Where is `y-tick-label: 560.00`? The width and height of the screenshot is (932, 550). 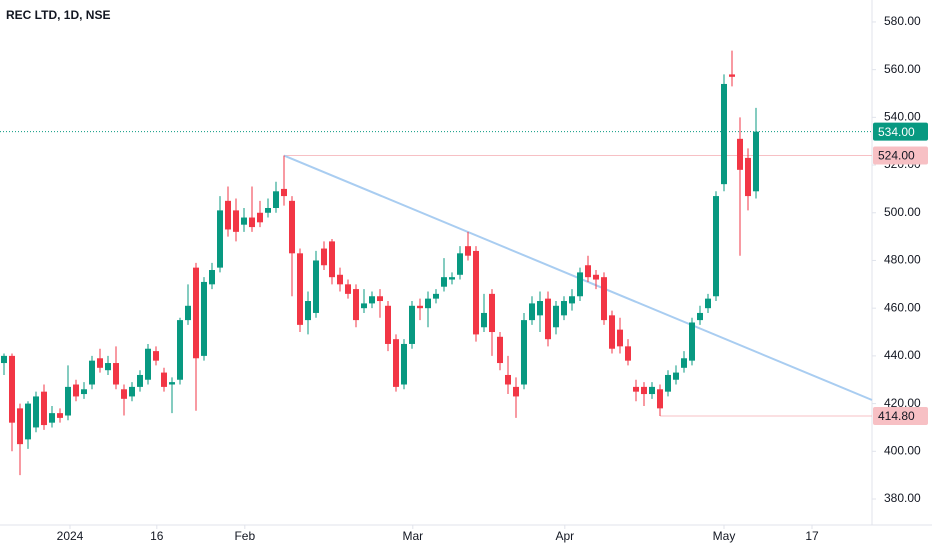 y-tick-label: 560.00 is located at coordinates (902, 69).